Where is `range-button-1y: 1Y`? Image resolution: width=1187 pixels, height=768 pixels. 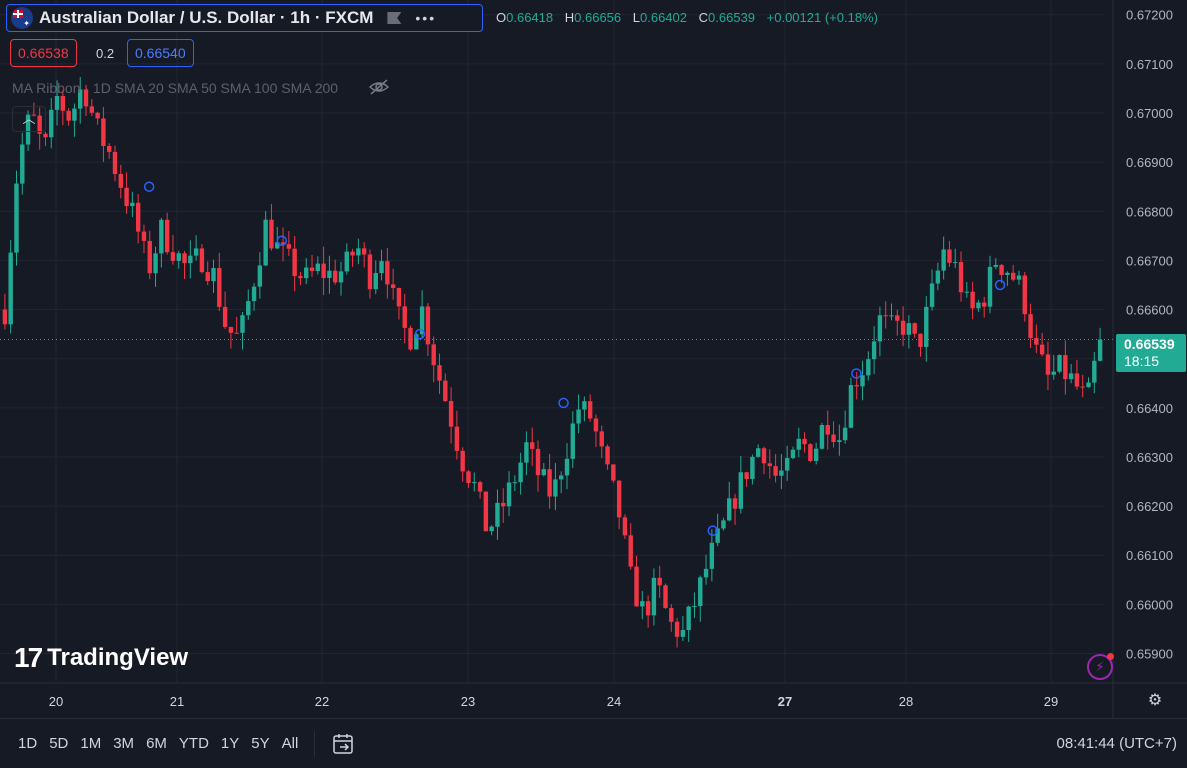 range-button-1y: 1Y is located at coordinates (230, 743).